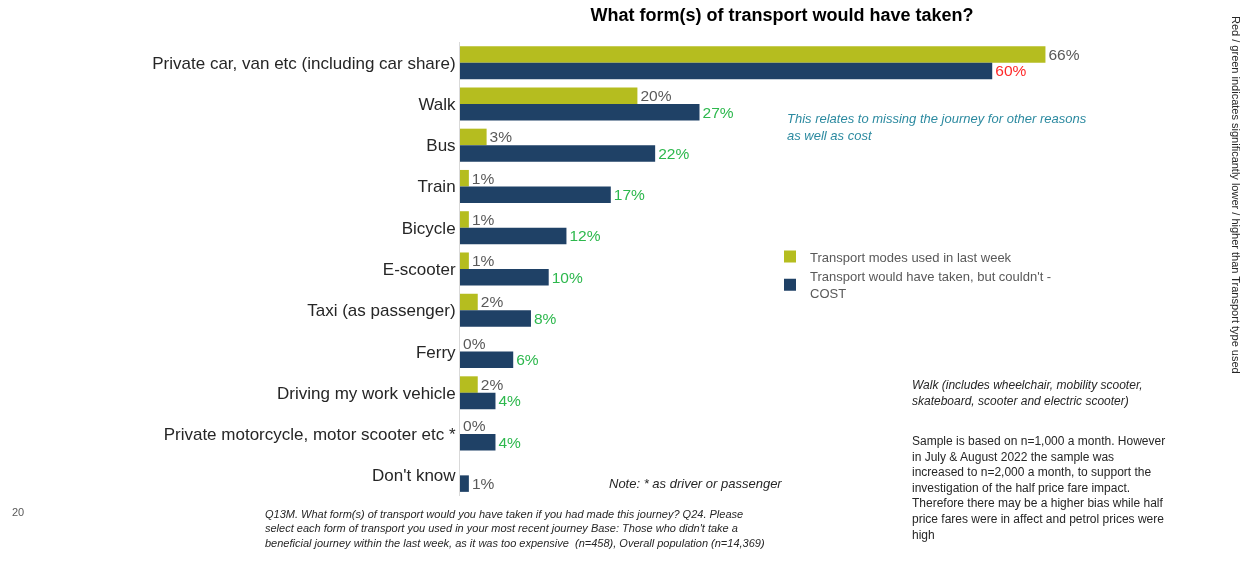 The height and width of the screenshot is (562, 1244). Describe the element at coordinates (309, 435) in the screenshot. I see `y-tick-label: Private motorcycle, motor scooter etc *` at that location.